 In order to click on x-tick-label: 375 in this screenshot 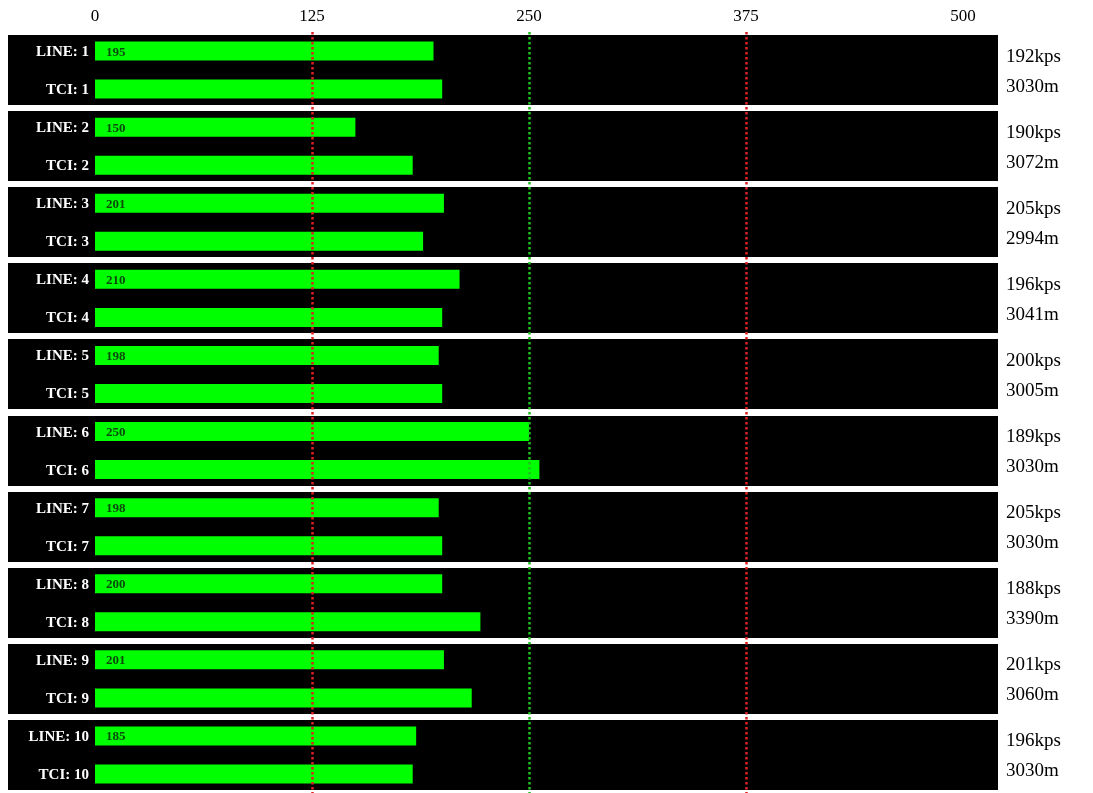, I will do `click(746, 15)`.